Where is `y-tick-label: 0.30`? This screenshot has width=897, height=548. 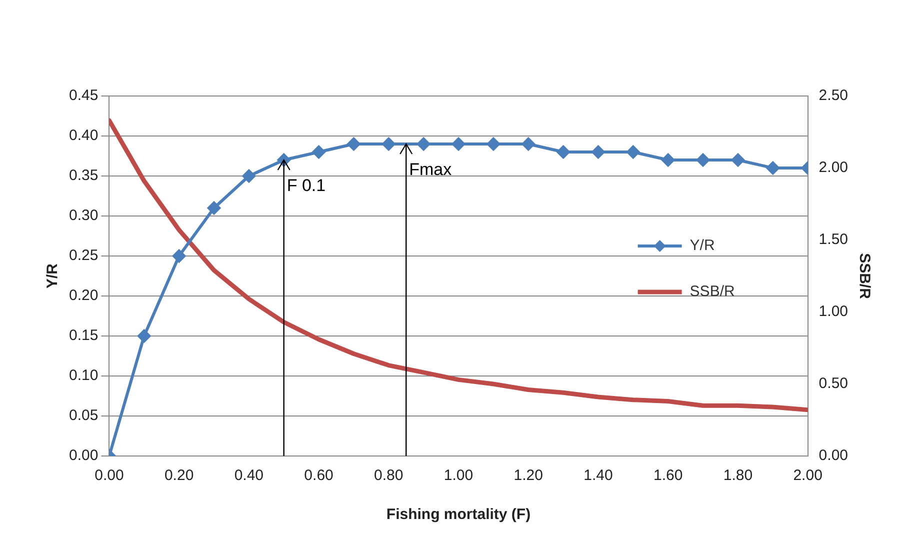 y-tick-label: 0.30 is located at coordinates (83, 215).